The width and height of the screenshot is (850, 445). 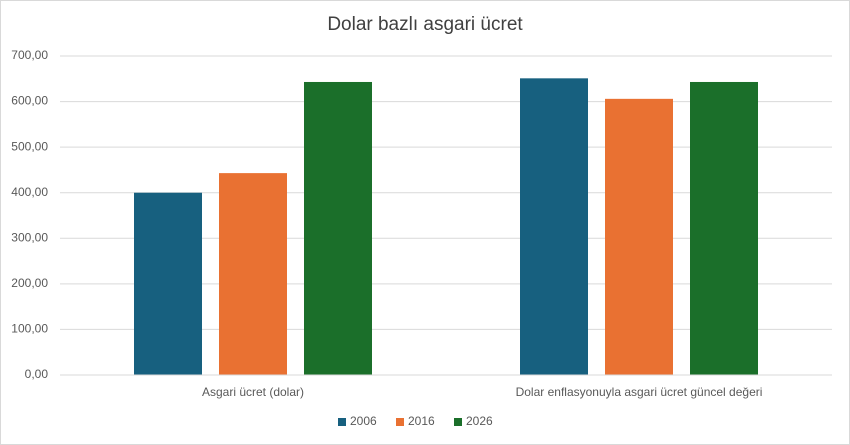 What do you see at coordinates (29, 237) in the screenshot?
I see `y-tick-label: 300,00` at bounding box center [29, 237].